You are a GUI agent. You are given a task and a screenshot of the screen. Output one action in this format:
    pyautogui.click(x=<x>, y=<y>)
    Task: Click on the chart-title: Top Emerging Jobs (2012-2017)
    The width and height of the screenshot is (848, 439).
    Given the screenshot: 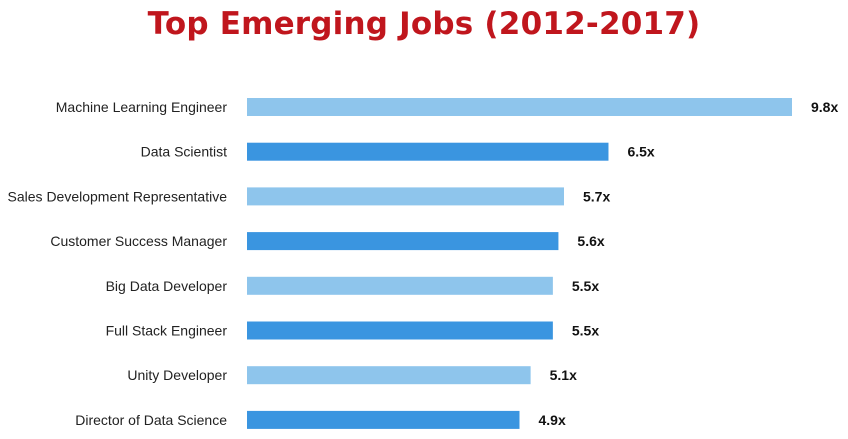 What is the action you would take?
    pyautogui.click(x=424, y=24)
    